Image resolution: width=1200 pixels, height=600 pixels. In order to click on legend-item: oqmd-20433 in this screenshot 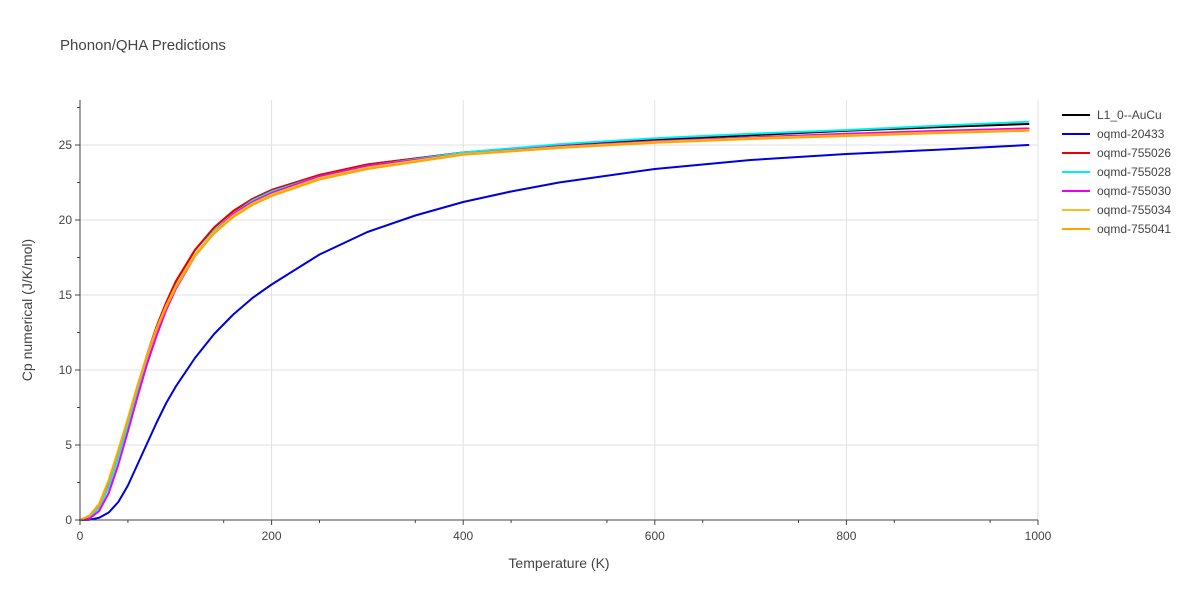, I will do `click(1113, 134)`.